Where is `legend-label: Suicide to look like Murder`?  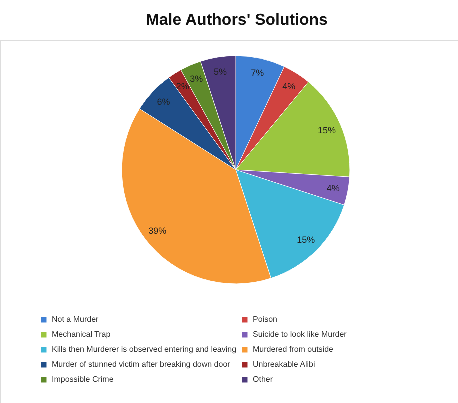
legend-label: Suicide to look like Murder is located at coordinates (300, 334).